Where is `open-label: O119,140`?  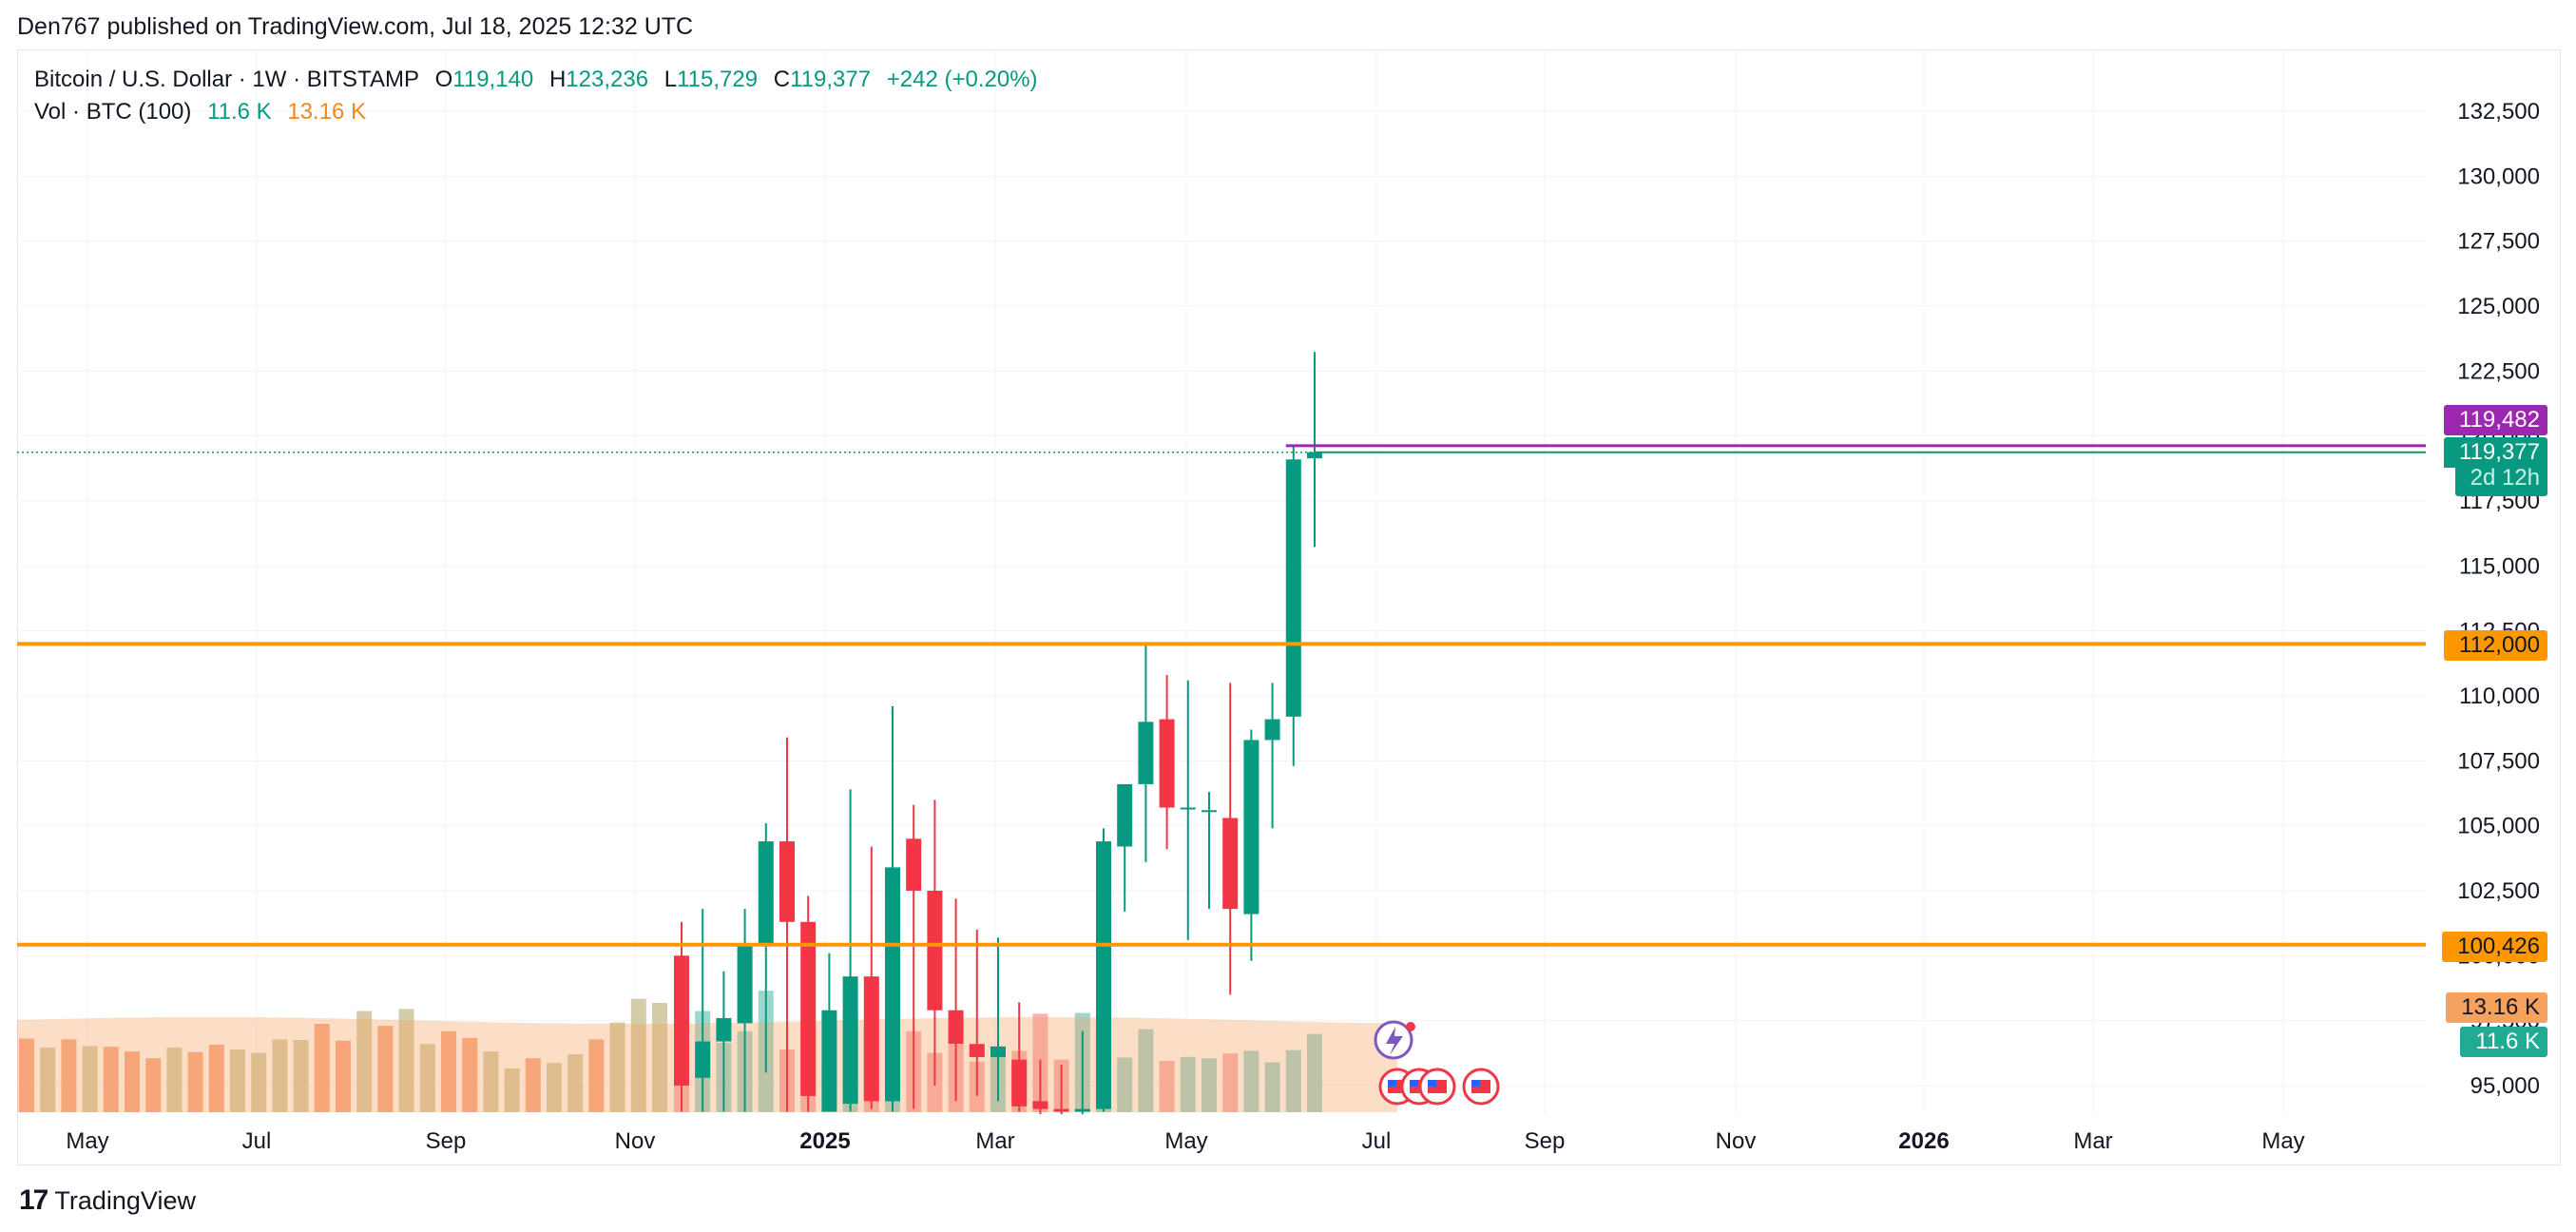
open-label: O119,140 is located at coordinates (484, 79).